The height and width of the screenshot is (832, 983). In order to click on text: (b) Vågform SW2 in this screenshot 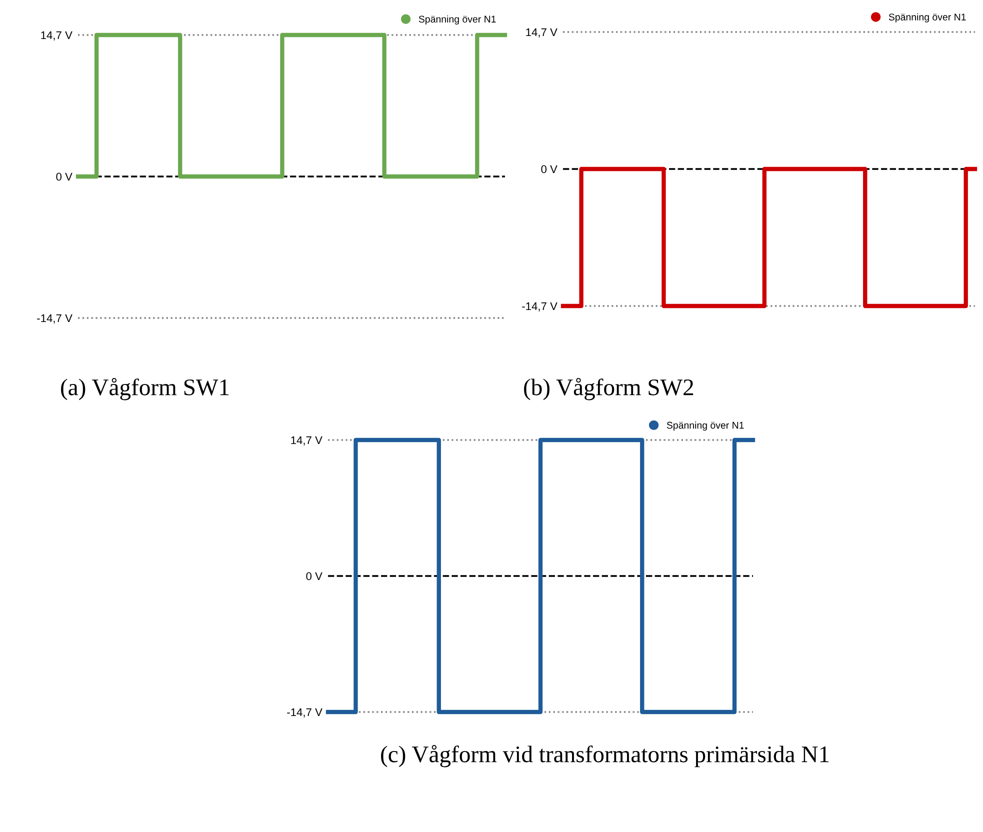, I will do `click(609, 389)`.